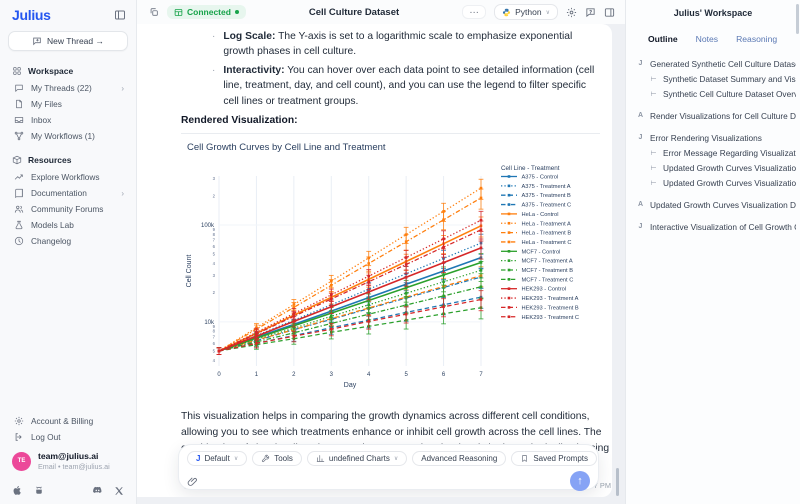 The height and width of the screenshot is (504, 800). I want to click on sidebar-item-label: My Threads (22), so click(61, 88).